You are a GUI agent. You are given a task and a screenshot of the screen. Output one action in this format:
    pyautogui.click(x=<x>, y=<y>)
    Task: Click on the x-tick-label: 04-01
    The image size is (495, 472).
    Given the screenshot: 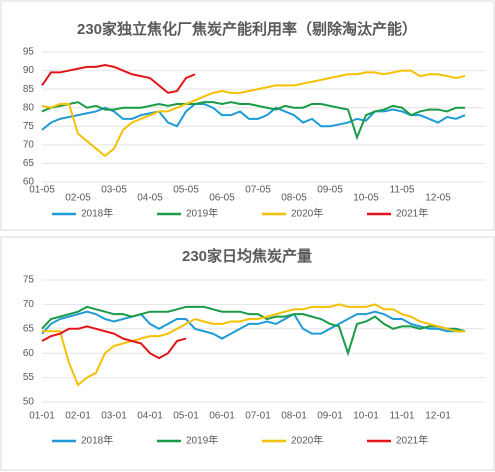 What is the action you would take?
    pyautogui.click(x=150, y=416)
    